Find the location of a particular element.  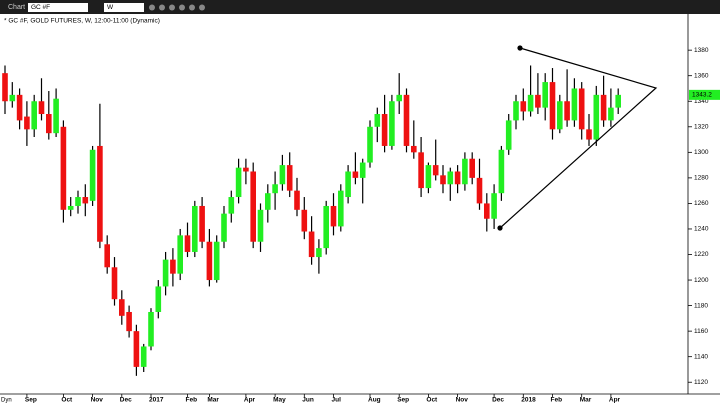

window-label: Chart is located at coordinates (16, 7).